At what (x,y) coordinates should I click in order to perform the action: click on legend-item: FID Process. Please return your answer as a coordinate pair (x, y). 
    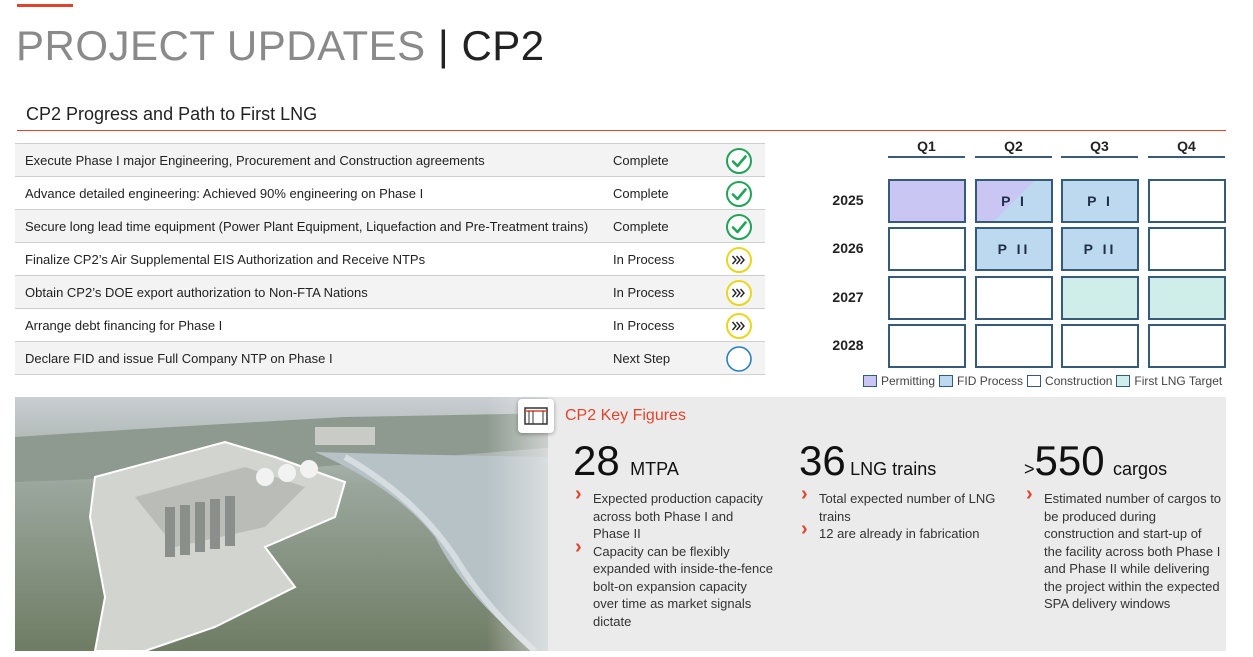
    Looking at the image, I should click on (981, 381).